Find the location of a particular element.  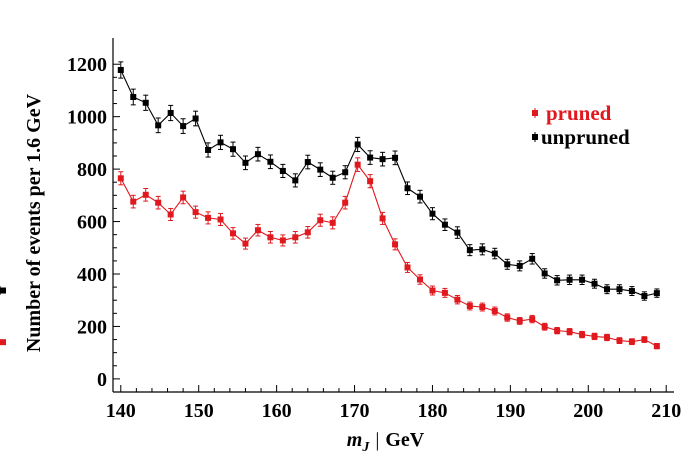

legend-label: pruned is located at coordinates (579, 113).